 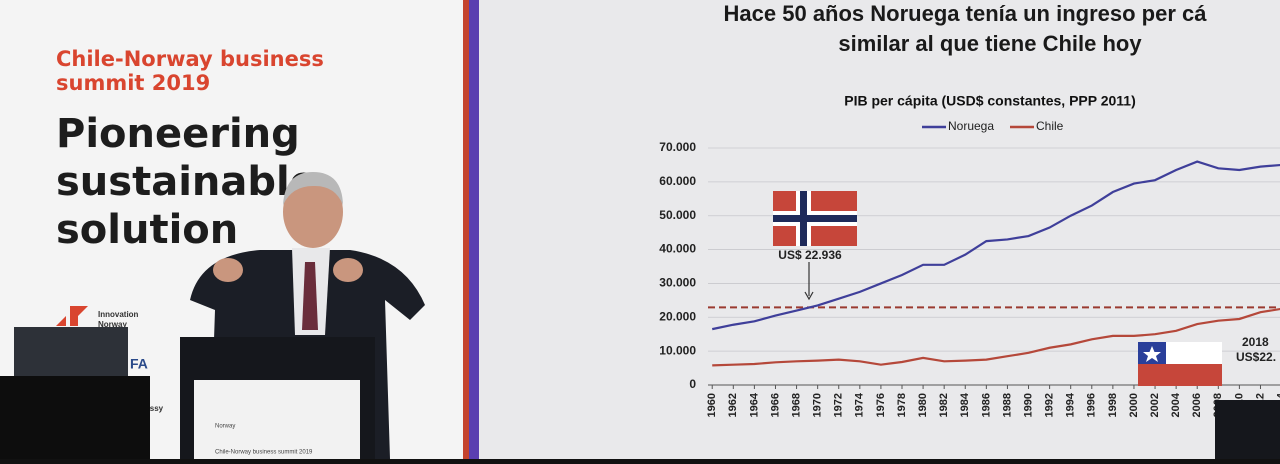 I want to click on y-tick-label: 60.000, so click(x=677, y=181).